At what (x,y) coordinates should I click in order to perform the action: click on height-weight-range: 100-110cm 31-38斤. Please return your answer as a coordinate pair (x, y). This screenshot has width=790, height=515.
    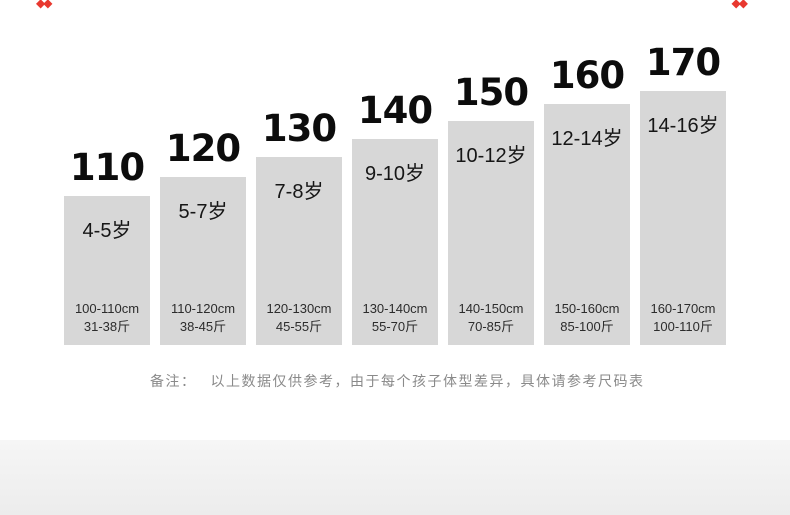
    Looking at the image, I should click on (107, 318).